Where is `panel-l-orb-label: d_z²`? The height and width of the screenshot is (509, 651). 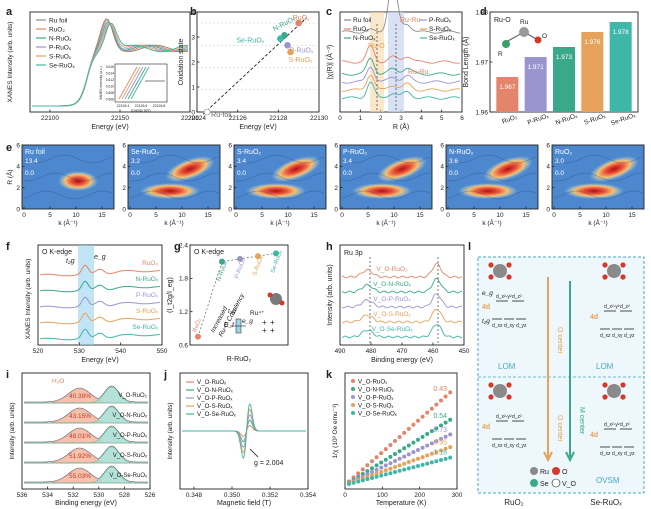
panel-l-orb-label: d_z² is located at coordinates (625, 307).